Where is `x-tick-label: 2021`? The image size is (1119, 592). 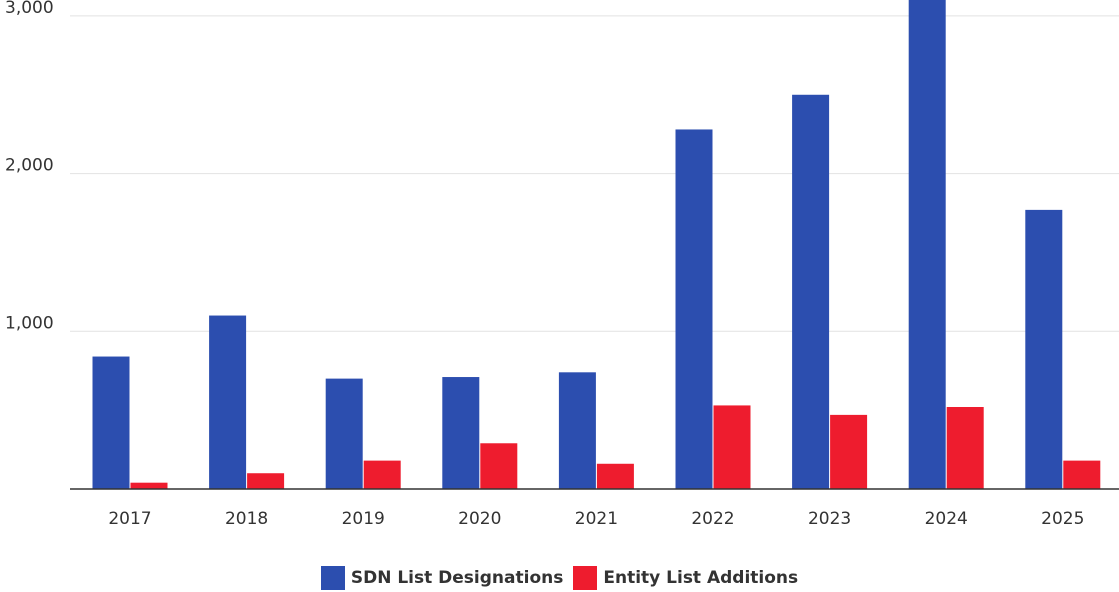 x-tick-label: 2021 is located at coordinates (596, 519).